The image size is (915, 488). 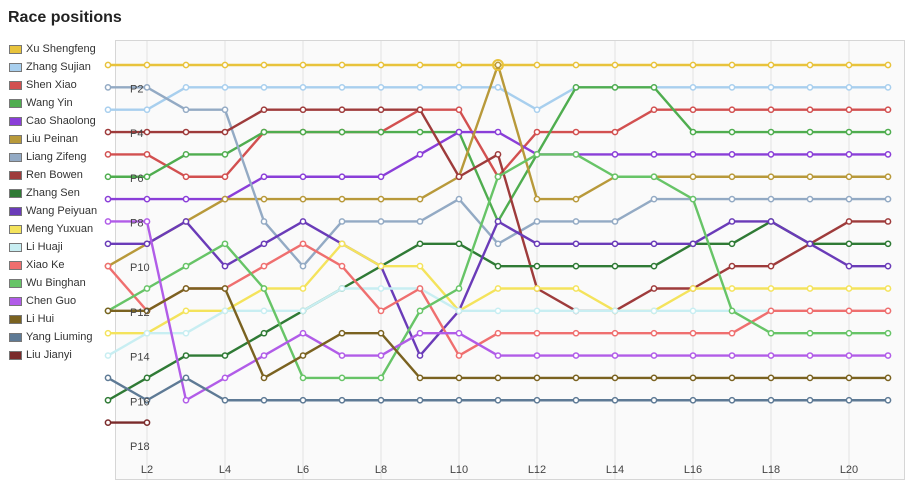 I want to click on legend-item: Liang Zifeng, so click(x=53, y=157).